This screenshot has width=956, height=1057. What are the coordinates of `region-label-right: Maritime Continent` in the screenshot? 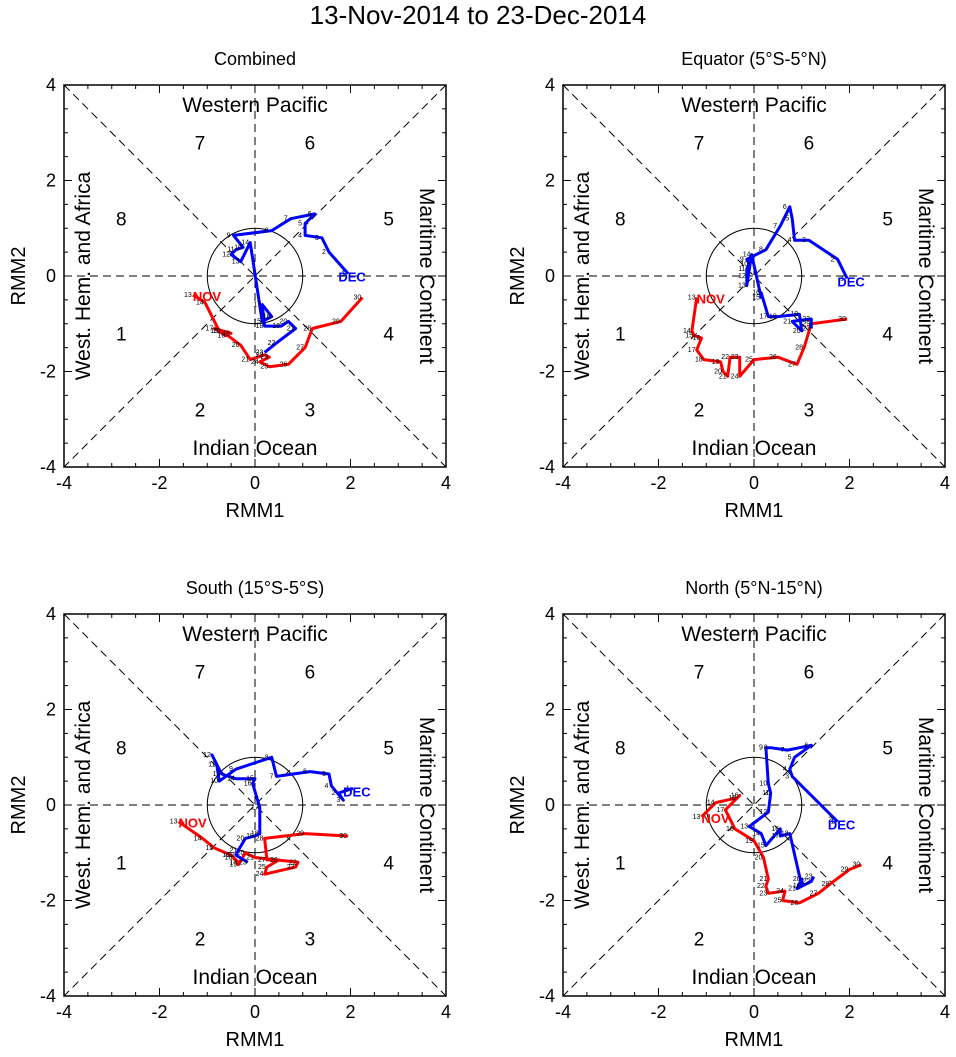 It's located at (925, 276).